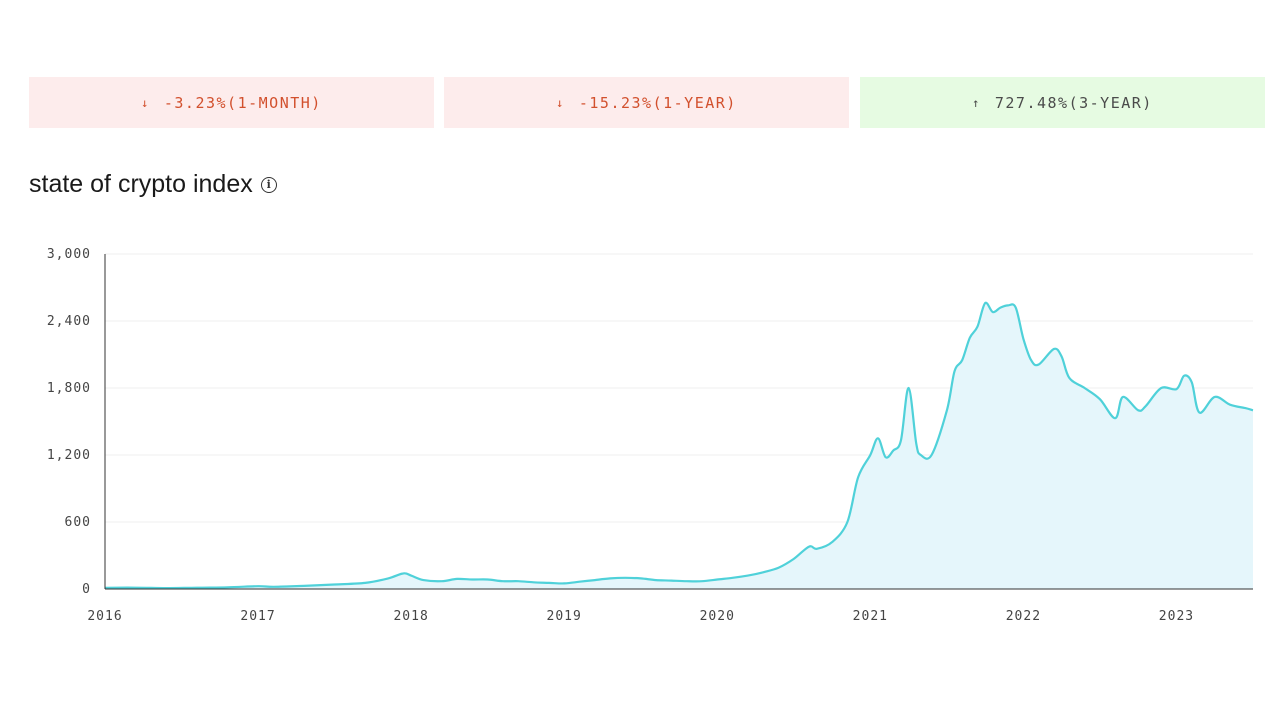  Describe the element at coordinates (268, 184) in the screenshot. I see `info-circle-icon: i` at that location.